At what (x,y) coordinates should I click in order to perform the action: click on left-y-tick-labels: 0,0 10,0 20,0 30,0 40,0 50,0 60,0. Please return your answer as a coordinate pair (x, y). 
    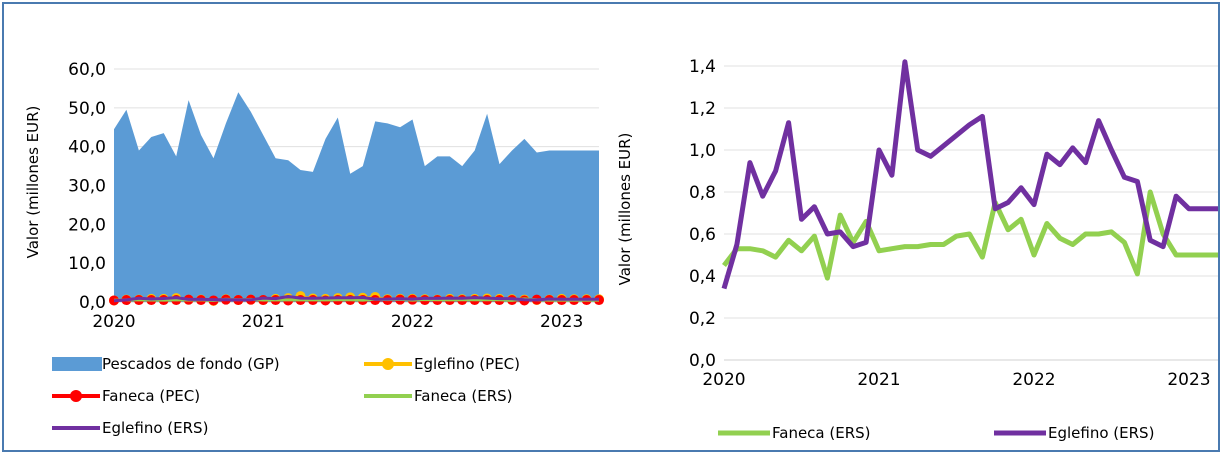
    Looking at the image, I should click on (87, 186).